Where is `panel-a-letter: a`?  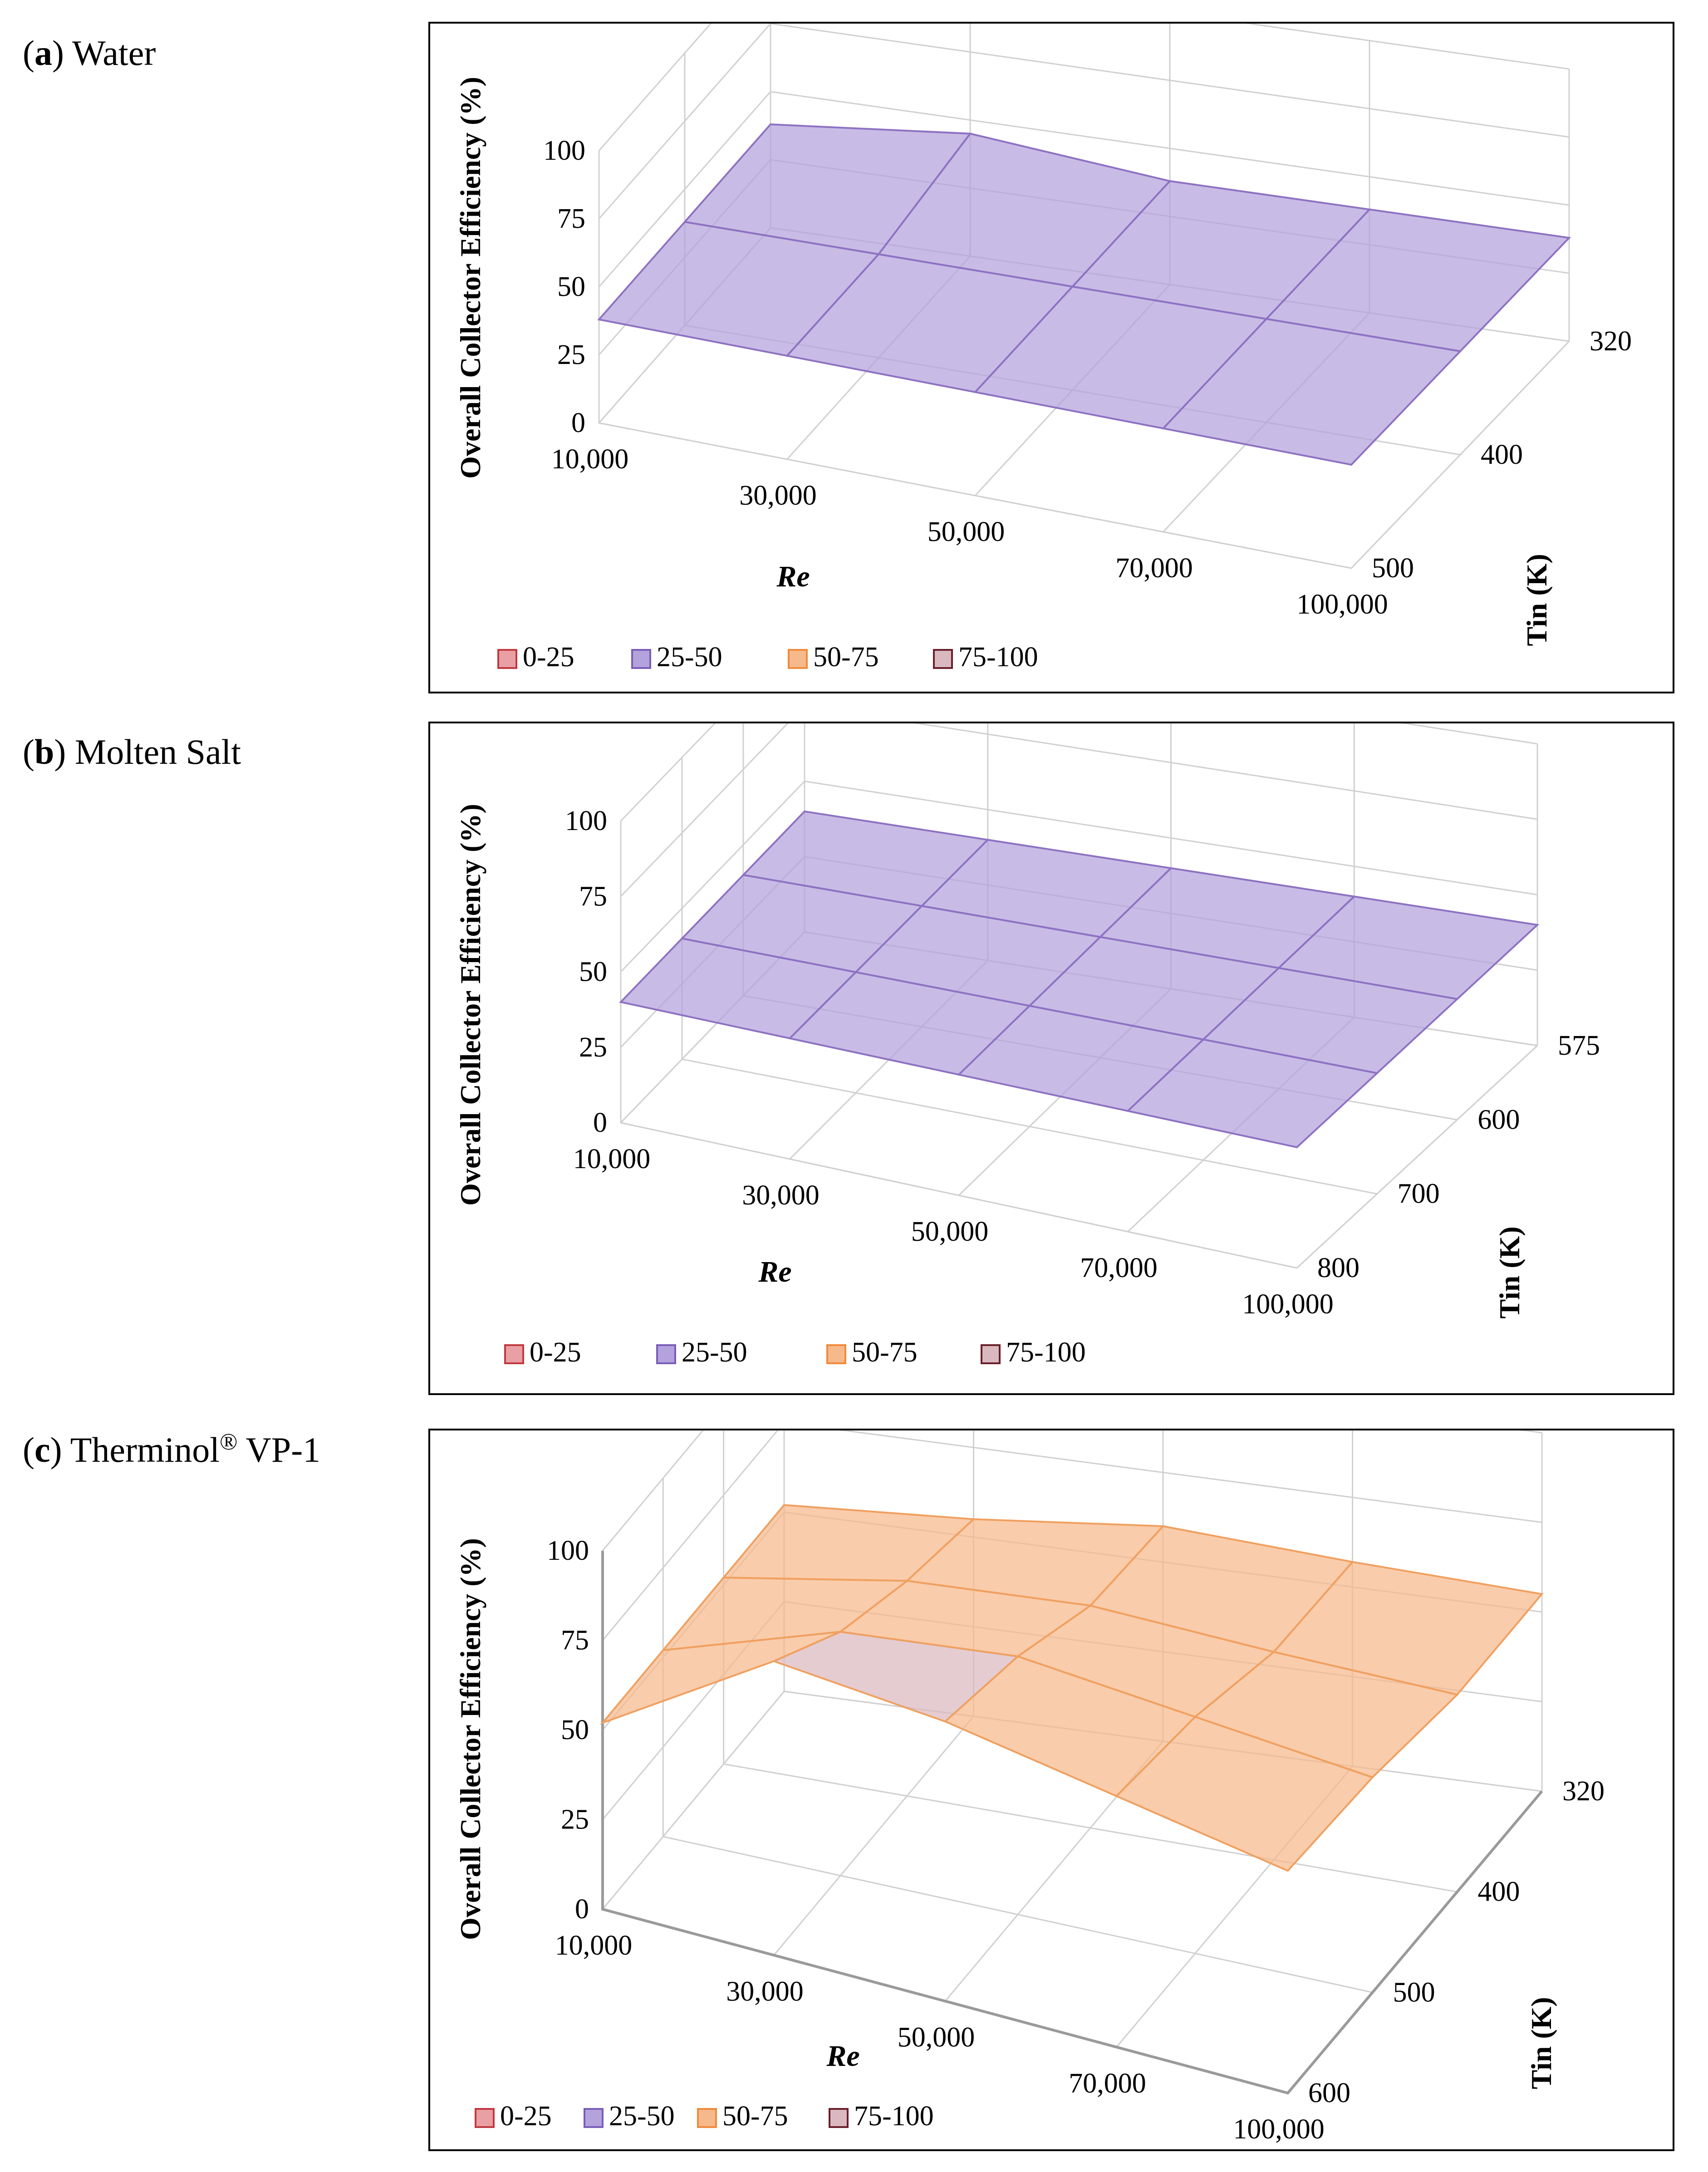
panel-a-letter: a is located at coordinates (43, 53).